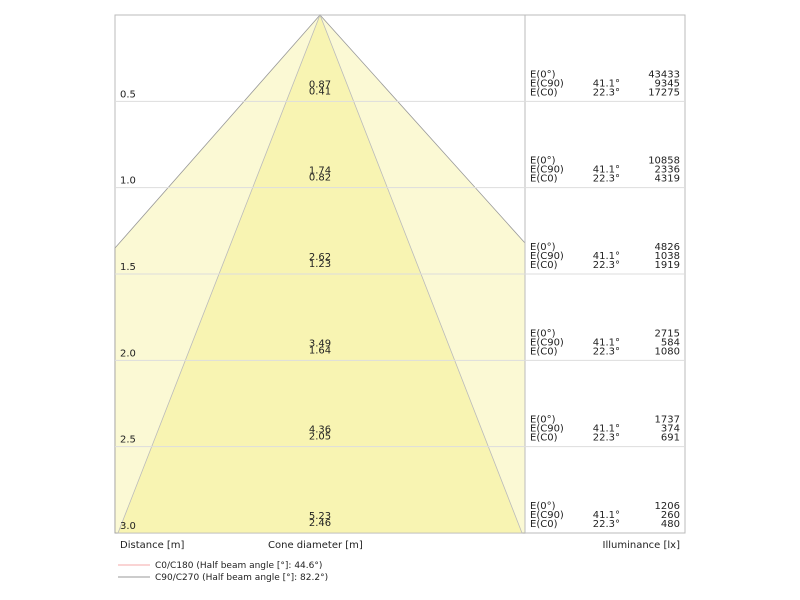  Describe the element at coordinates (128, 440) in the screenshot. I see `distance-label: 2.5` at that location.